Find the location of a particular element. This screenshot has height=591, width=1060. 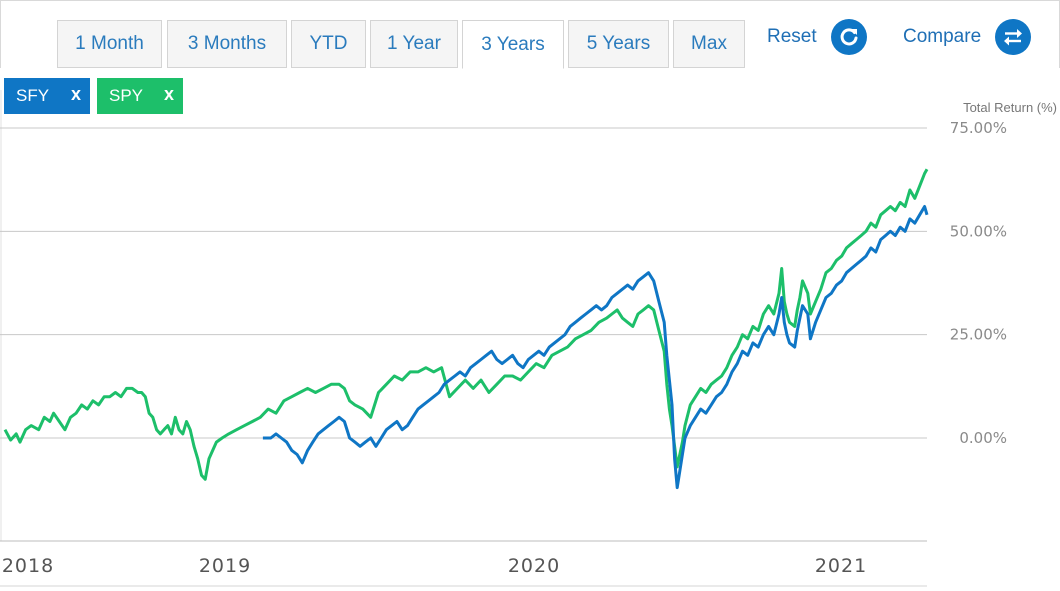

legend-tag-spy: SPY x is located at coordinates (140, 96).